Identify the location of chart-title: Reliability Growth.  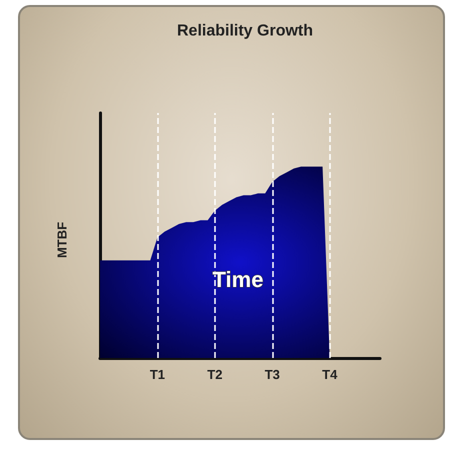
(245, 31).